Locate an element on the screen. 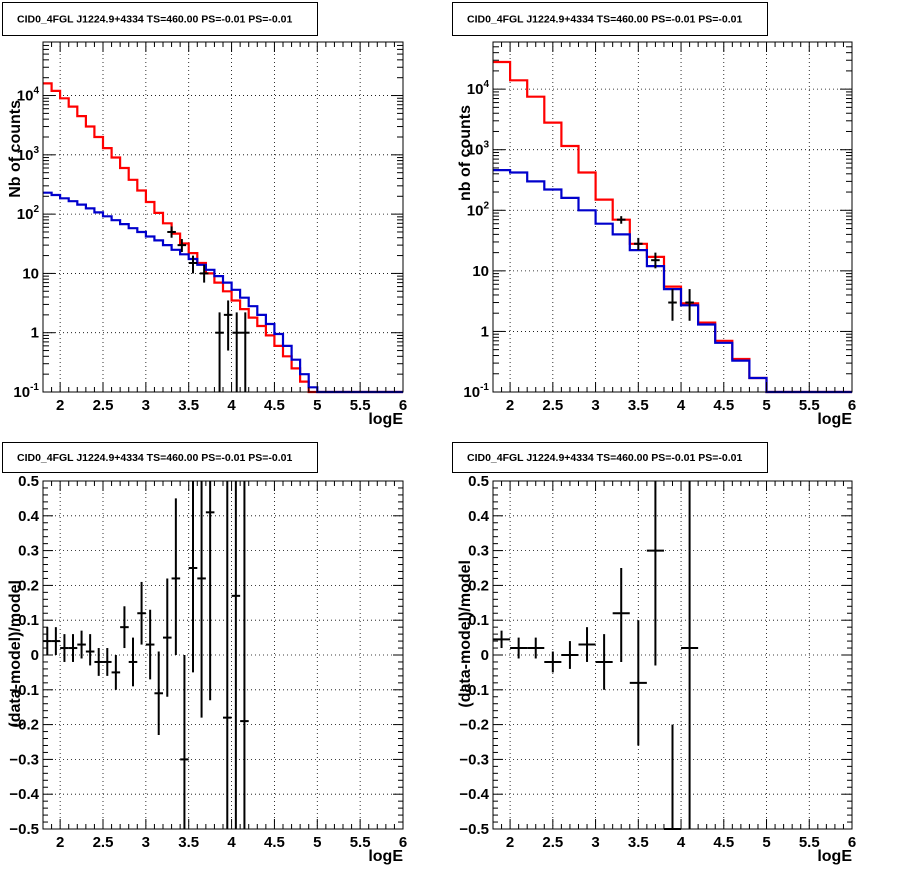  y-tick-label: 0.4 is located at coordinates (29, 516).